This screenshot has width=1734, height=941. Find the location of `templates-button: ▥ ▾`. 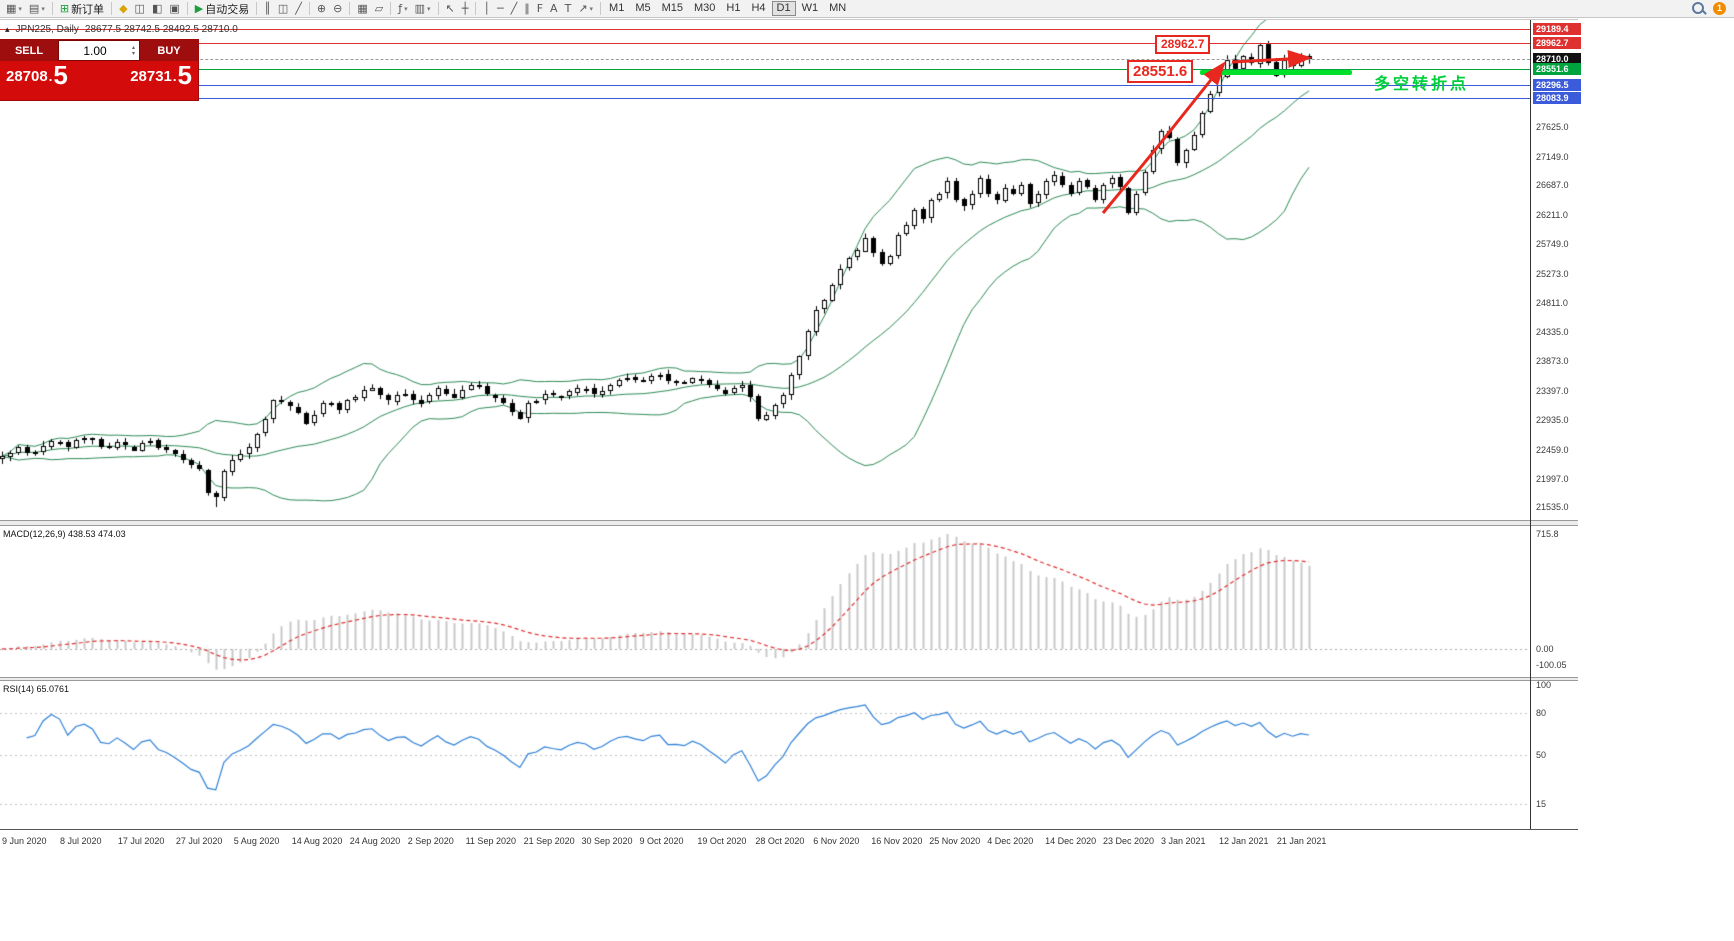

templates-button: ▥ ▾ is located at coordinates (423, 9).